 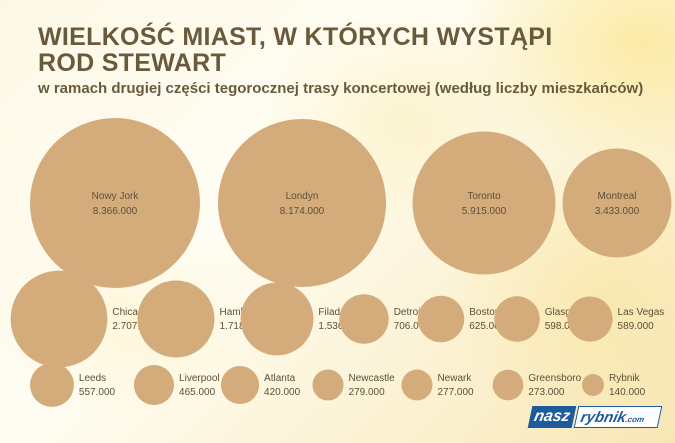 I want to click on bubble-leeds, so click(x=52, y=385).